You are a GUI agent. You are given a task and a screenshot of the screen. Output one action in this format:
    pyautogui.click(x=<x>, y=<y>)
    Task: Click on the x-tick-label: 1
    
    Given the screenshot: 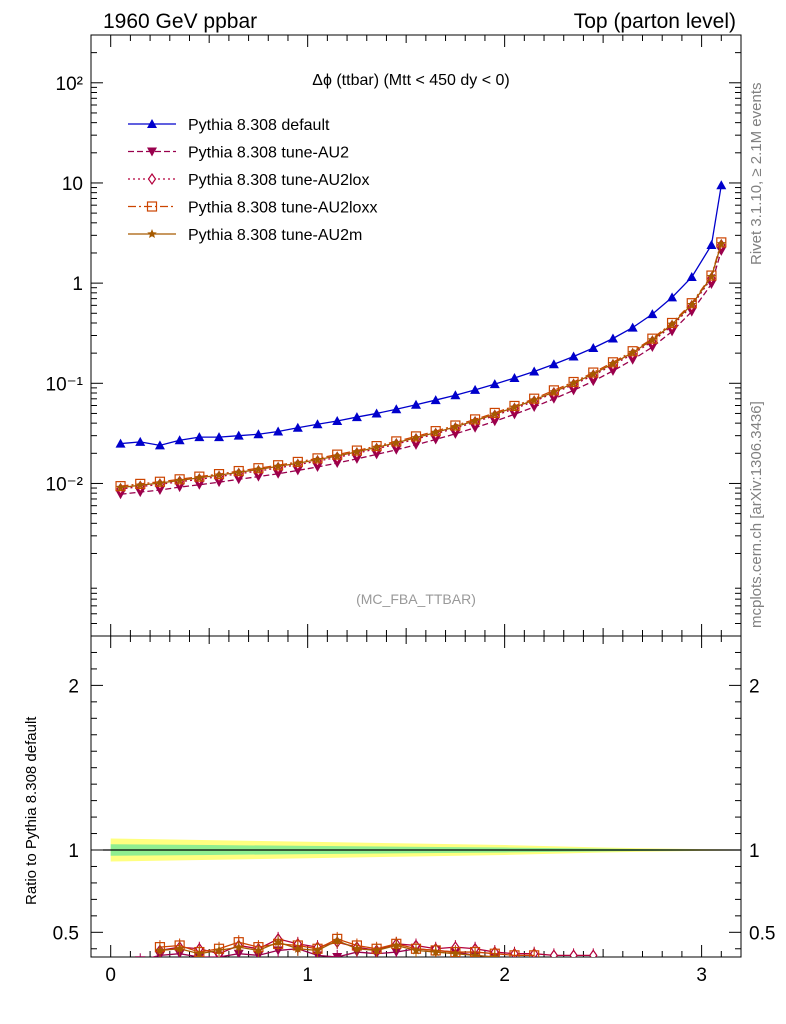 What is the action you would take?
    pyautogui.click(x=307, y=975)
    